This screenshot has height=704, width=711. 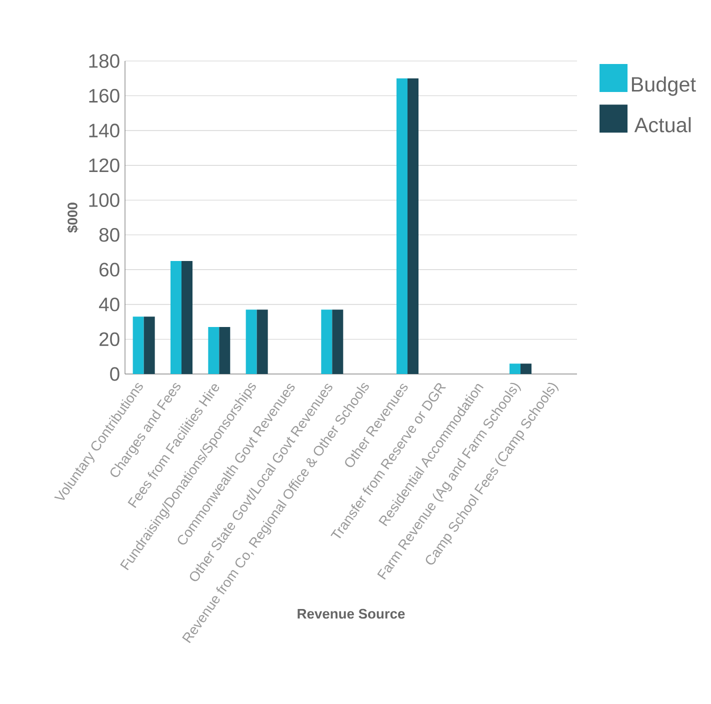 I want to click on legend-label: Budget, so click(x=664, y=86).